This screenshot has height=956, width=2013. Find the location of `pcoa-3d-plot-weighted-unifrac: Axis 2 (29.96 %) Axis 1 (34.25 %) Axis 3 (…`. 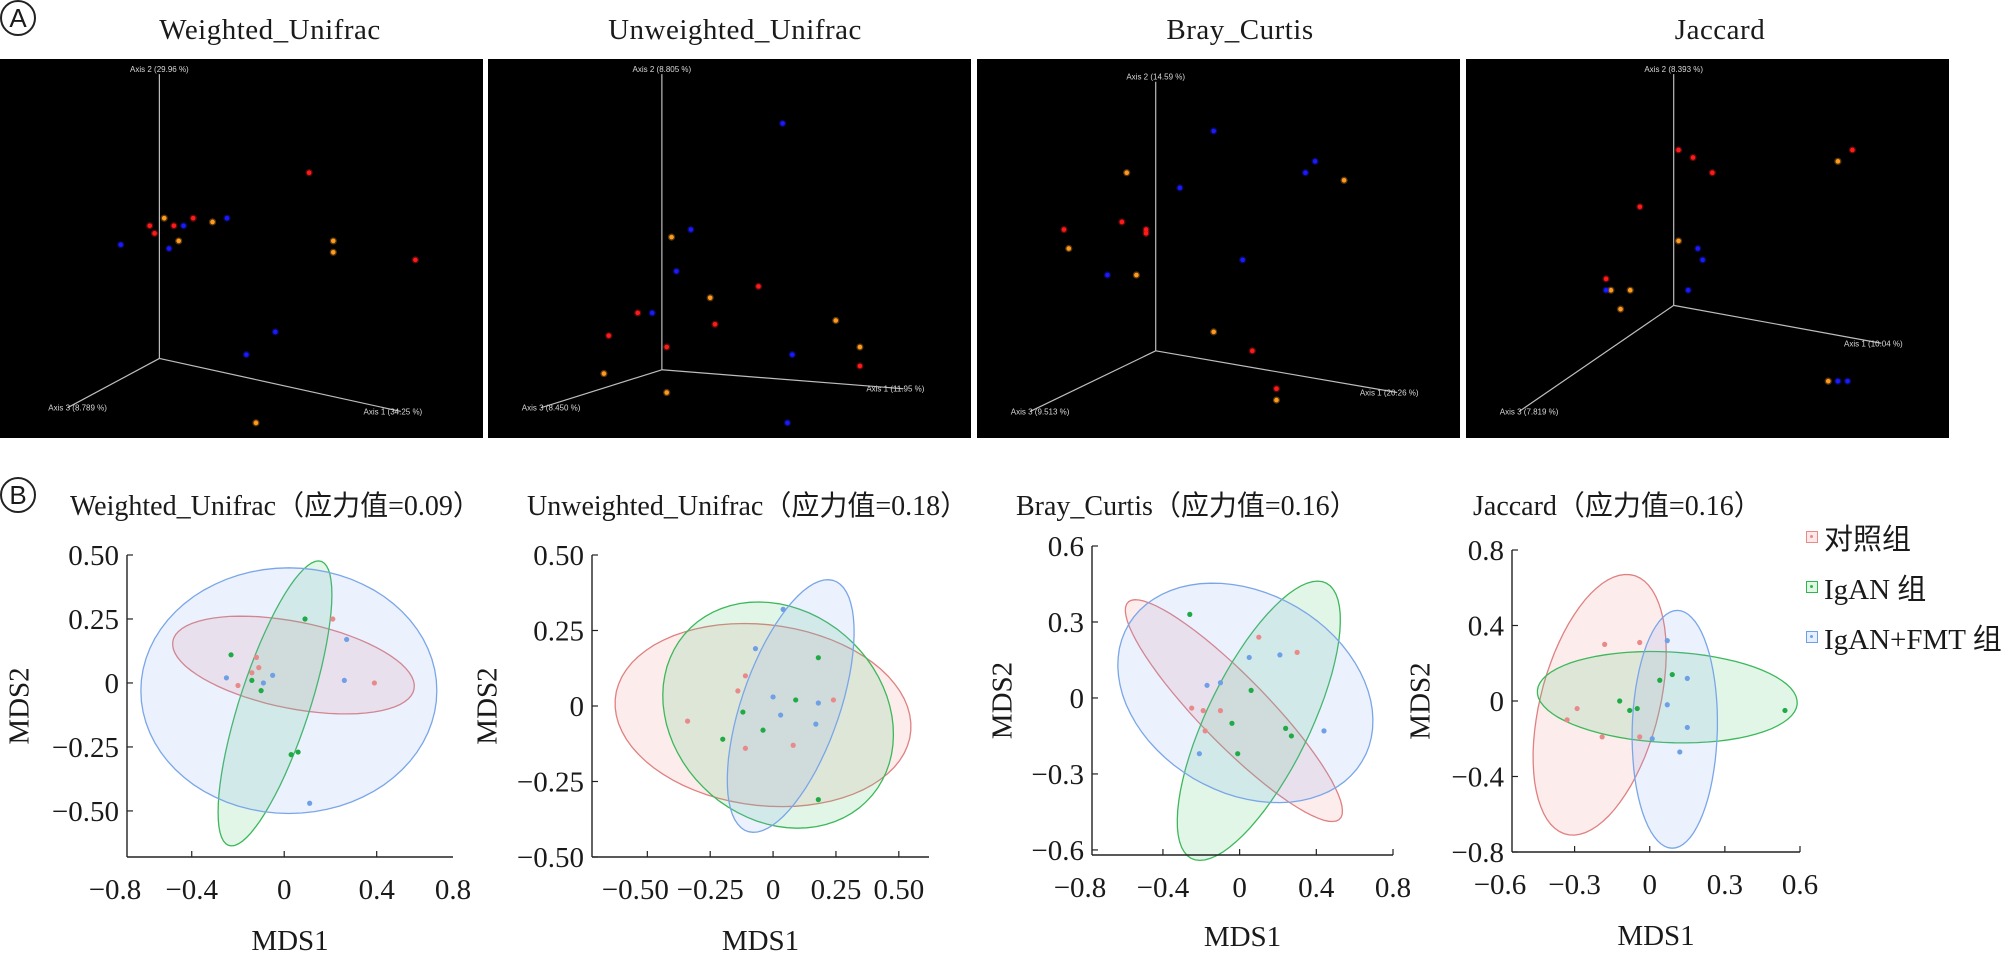

pcoa-3d-plot-weighted-unifrac: Axis 2 (29.96 %) Axis 1 (34.25 %) Axis 3 (… is located at coordinates (241, 248).